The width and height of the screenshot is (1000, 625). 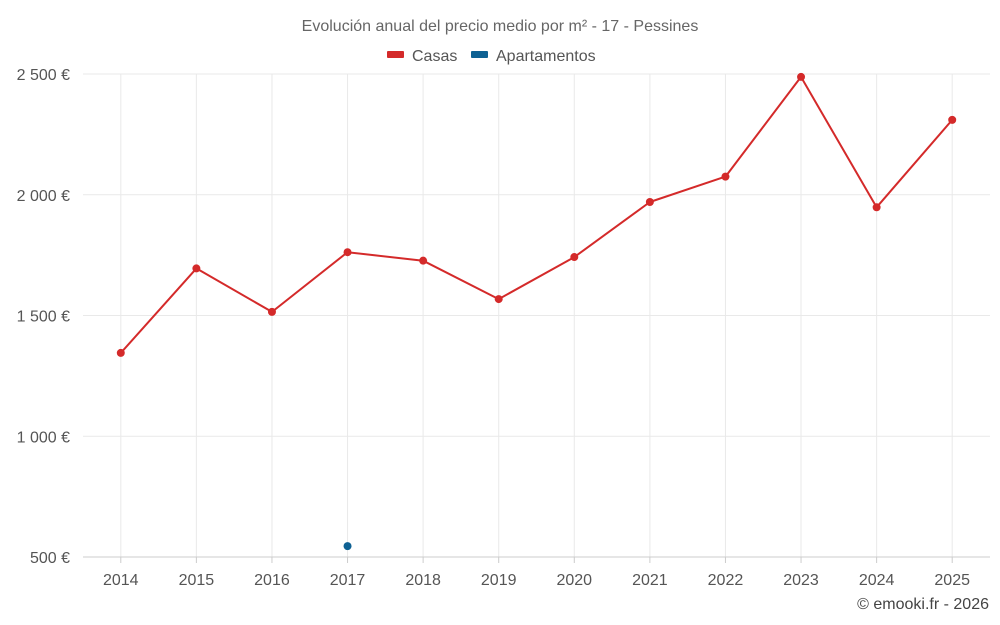 I want to click on data-point-apartamentos, so click(x=347, y=546).